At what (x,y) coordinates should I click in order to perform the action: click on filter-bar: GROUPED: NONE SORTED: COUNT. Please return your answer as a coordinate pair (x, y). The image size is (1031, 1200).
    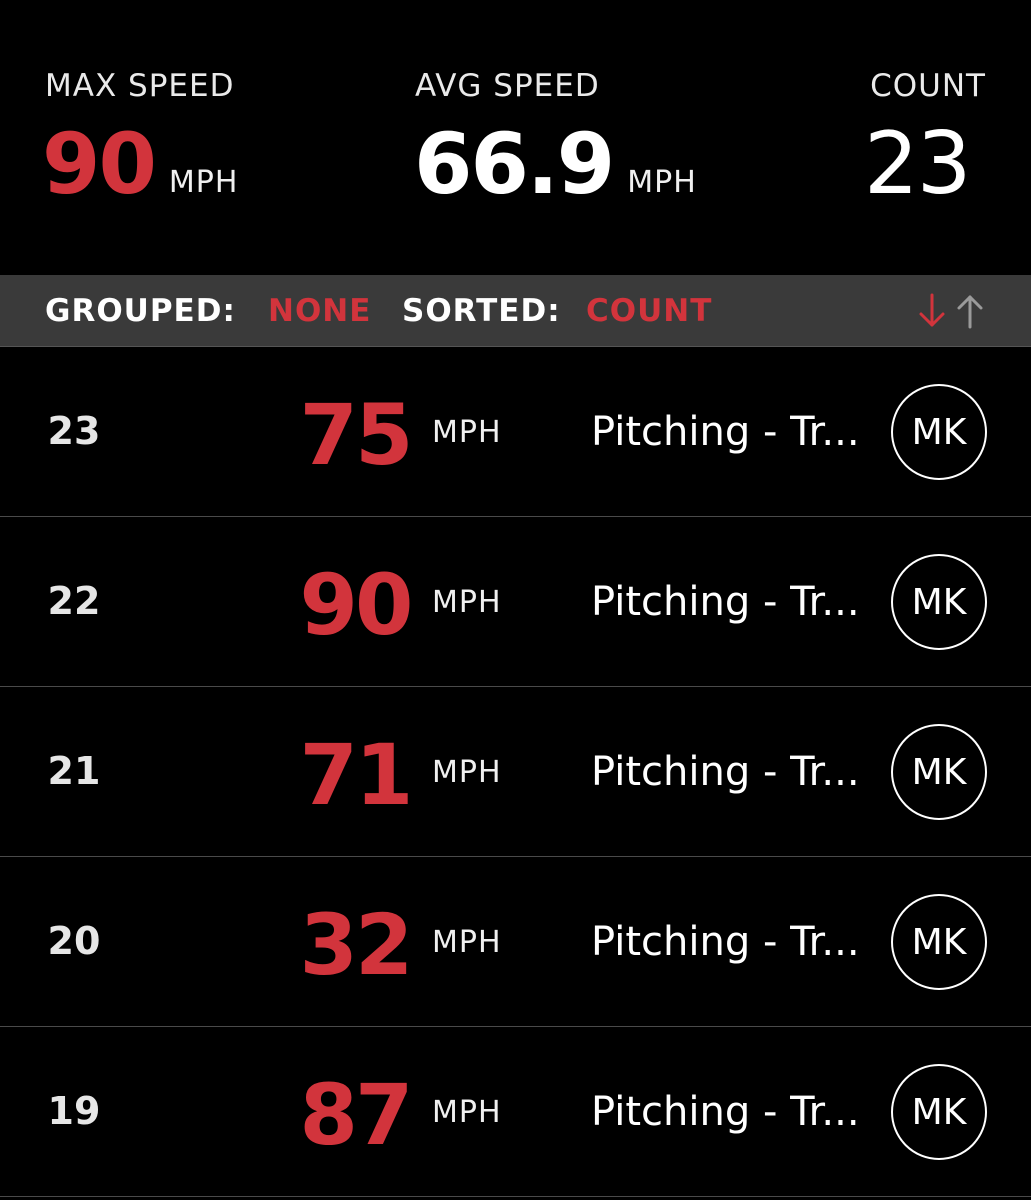
    Looking at the image, I should click on (515, 311).